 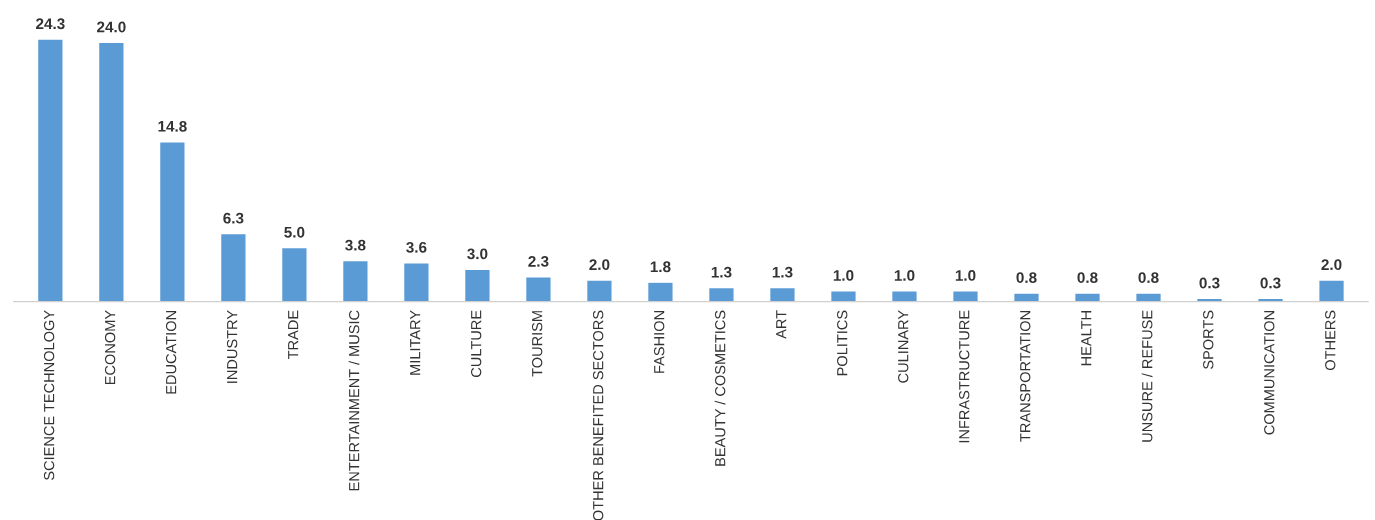 What do you see at coordinates (232, 346) in the screenshot?
I see `x-tick-label: INDUSTRY` at bounding box center [232, 346].